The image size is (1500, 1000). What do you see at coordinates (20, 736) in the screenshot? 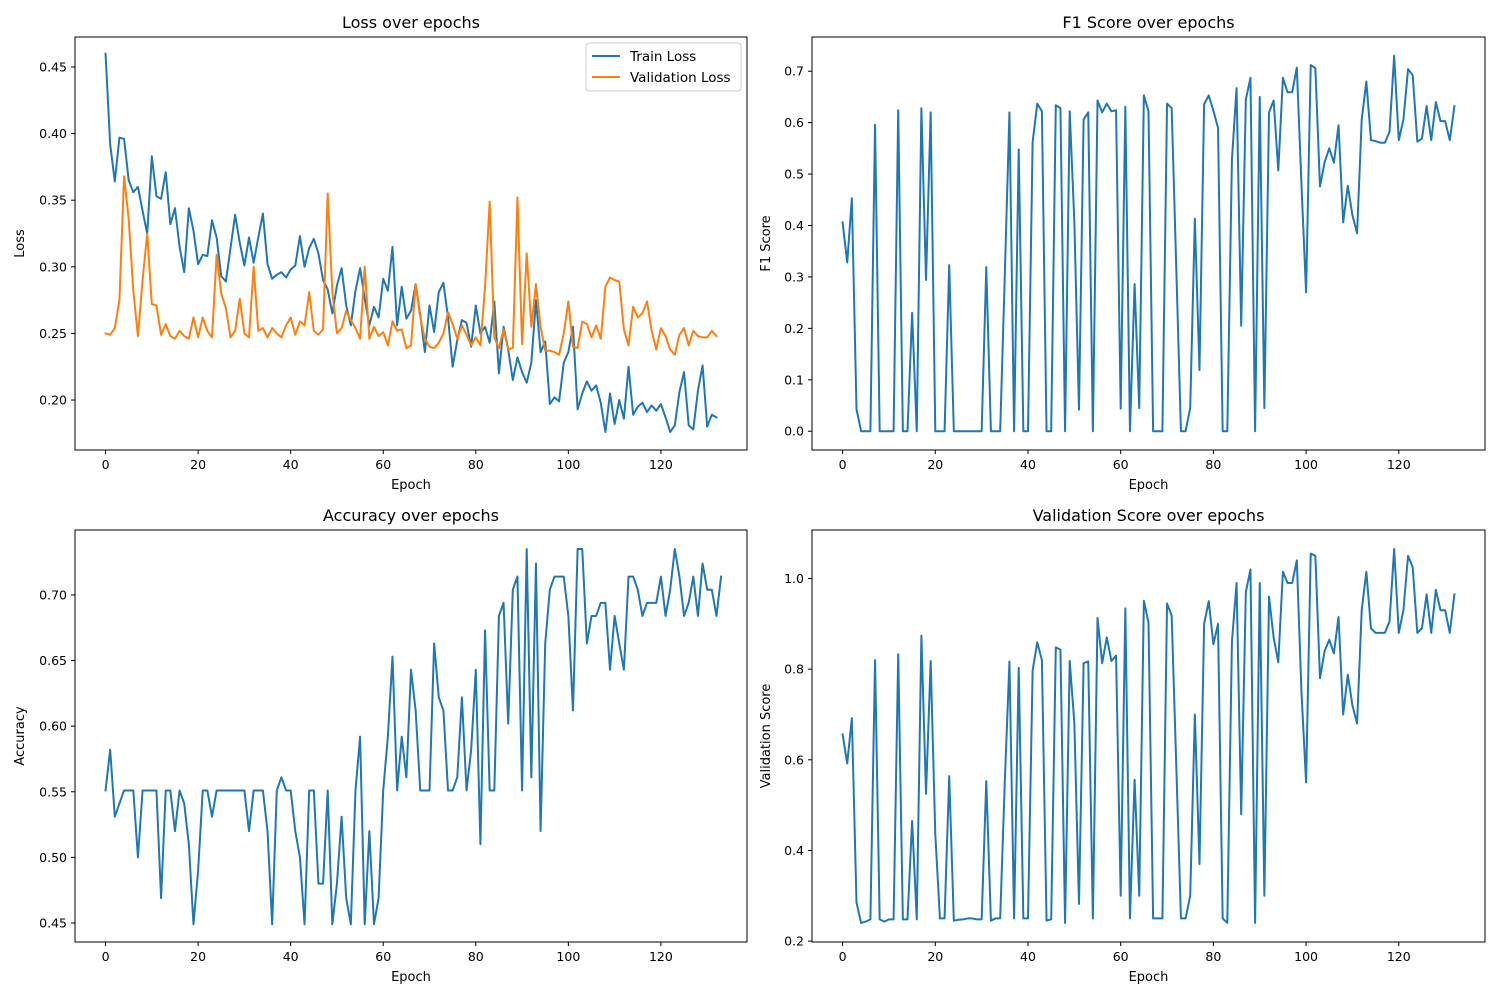
I see `y-axis-label: Accuracy` at bounding box center [20, 736].